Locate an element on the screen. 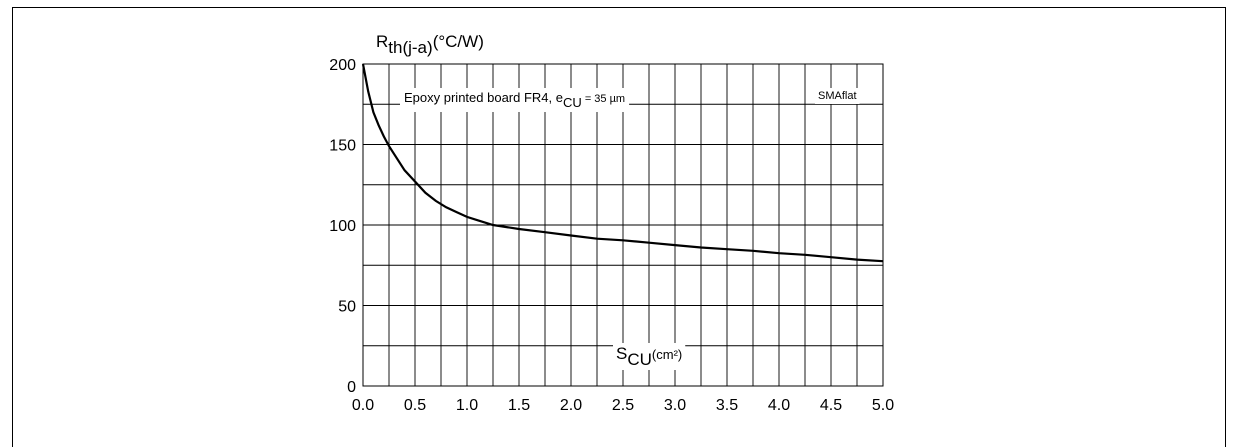  annotation-value: = 35 µm is located at coordinates (603, 99).